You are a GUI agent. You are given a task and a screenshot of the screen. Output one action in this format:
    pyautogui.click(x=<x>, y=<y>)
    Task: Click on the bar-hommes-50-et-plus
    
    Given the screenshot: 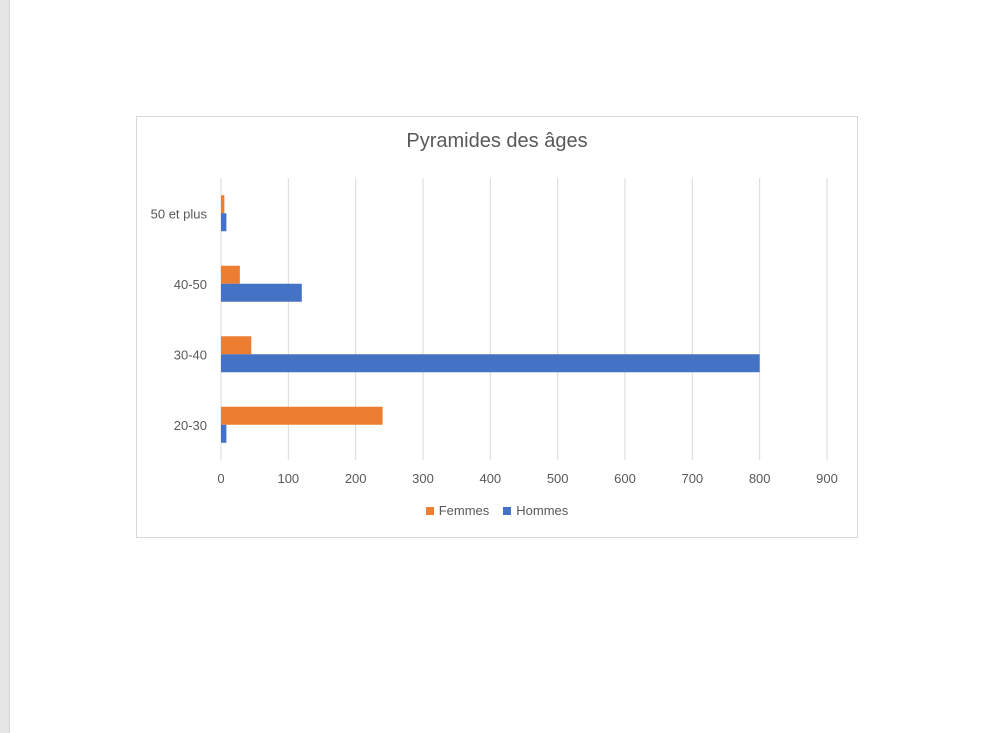 What is the action you would take?
    pyautogui.click(x=224, y=222)
    